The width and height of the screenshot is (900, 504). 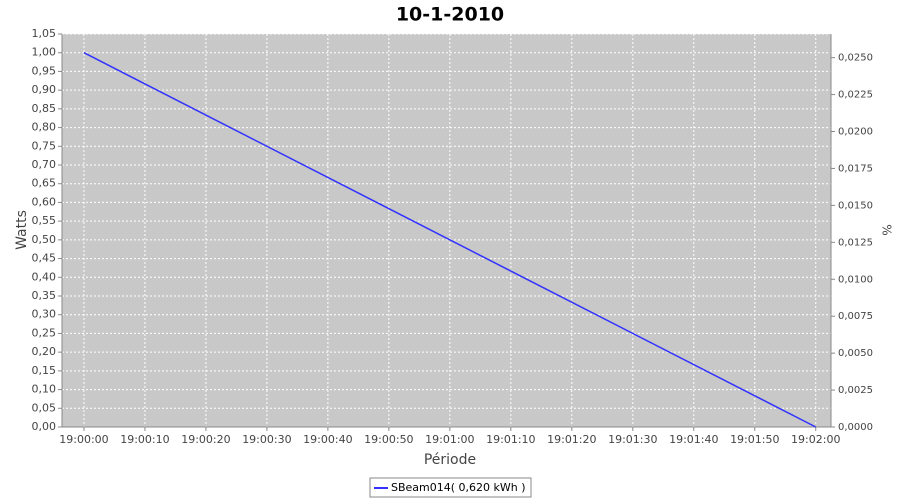 I want to click on y-tick-label: 0,25, so click(x=44, y=332).